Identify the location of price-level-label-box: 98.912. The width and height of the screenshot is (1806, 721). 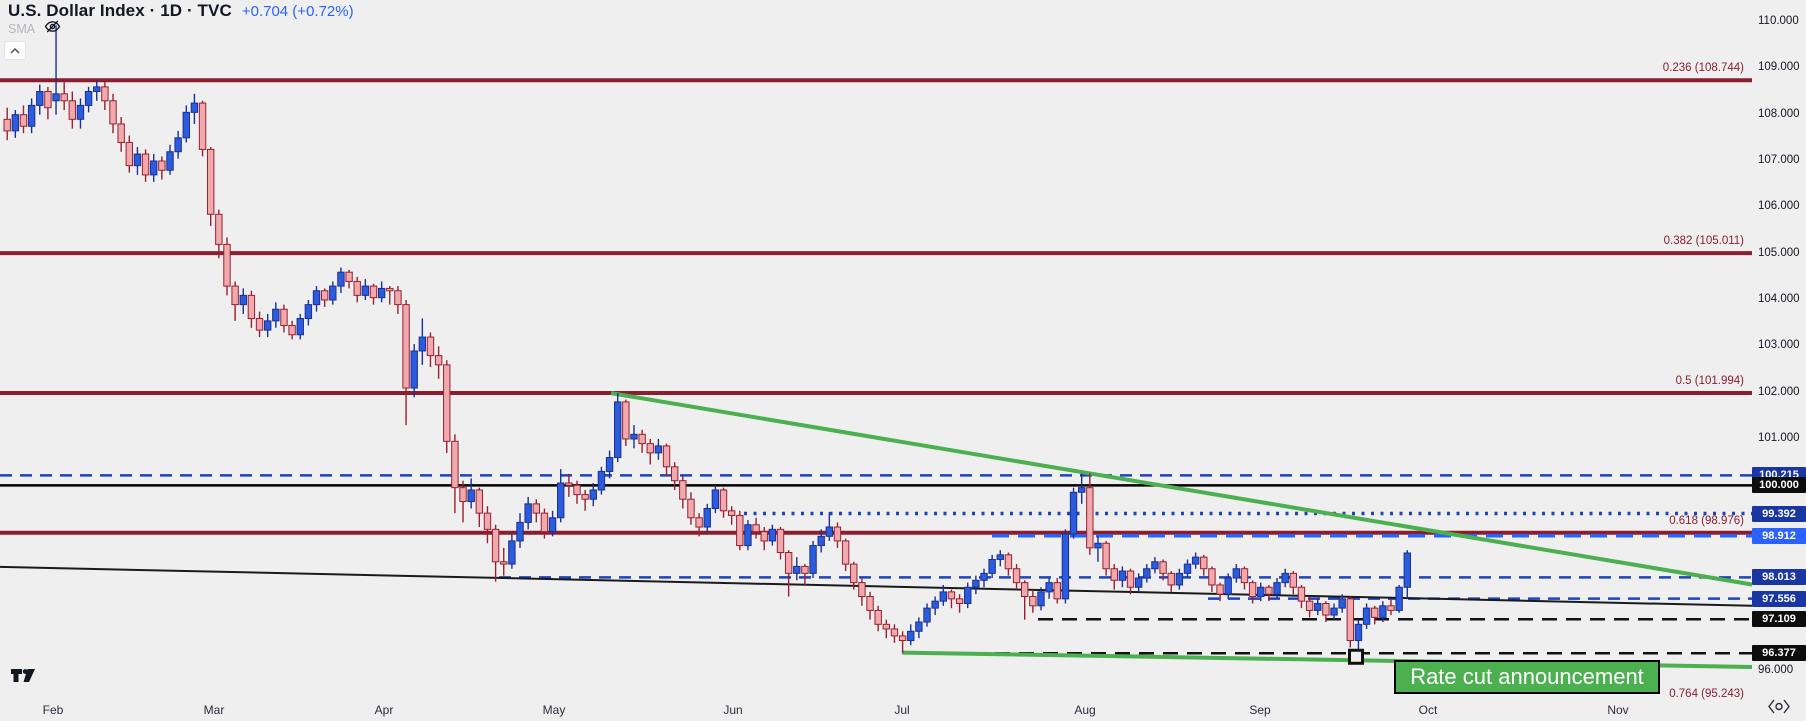
(1779, 535).